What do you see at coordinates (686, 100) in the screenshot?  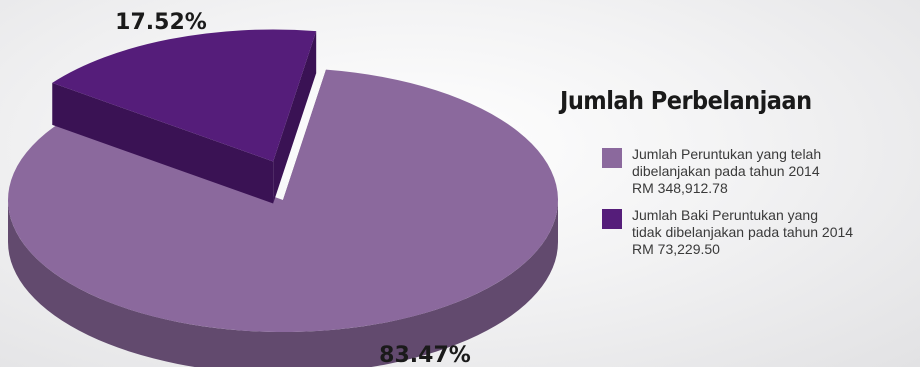 I see `chart-title: Jumlah Perbelanjaan` at bounding box center [686, 100].